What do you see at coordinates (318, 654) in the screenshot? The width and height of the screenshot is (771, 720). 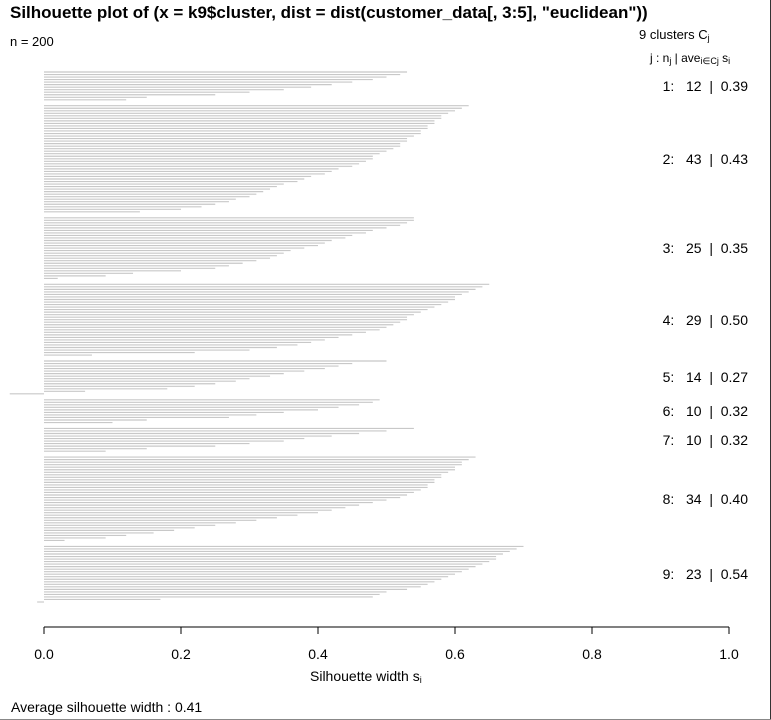 I see `x-tick-label: 0.4` at bounding box center [318, 654].